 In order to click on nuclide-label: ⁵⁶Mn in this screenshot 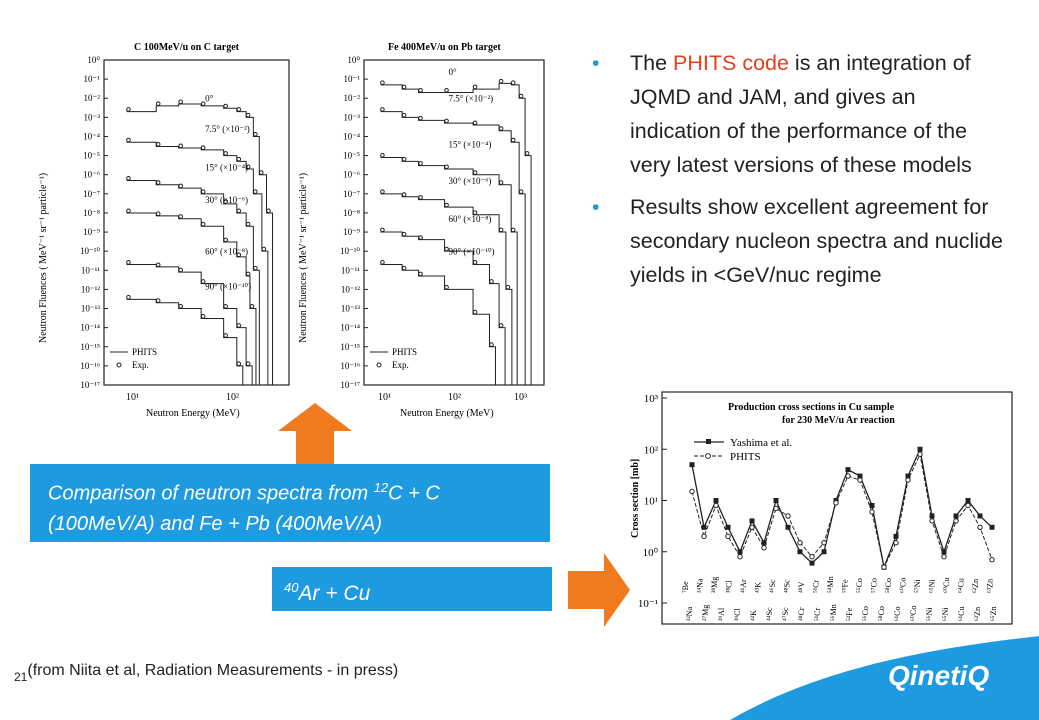, I will do `click(833, 612)`.